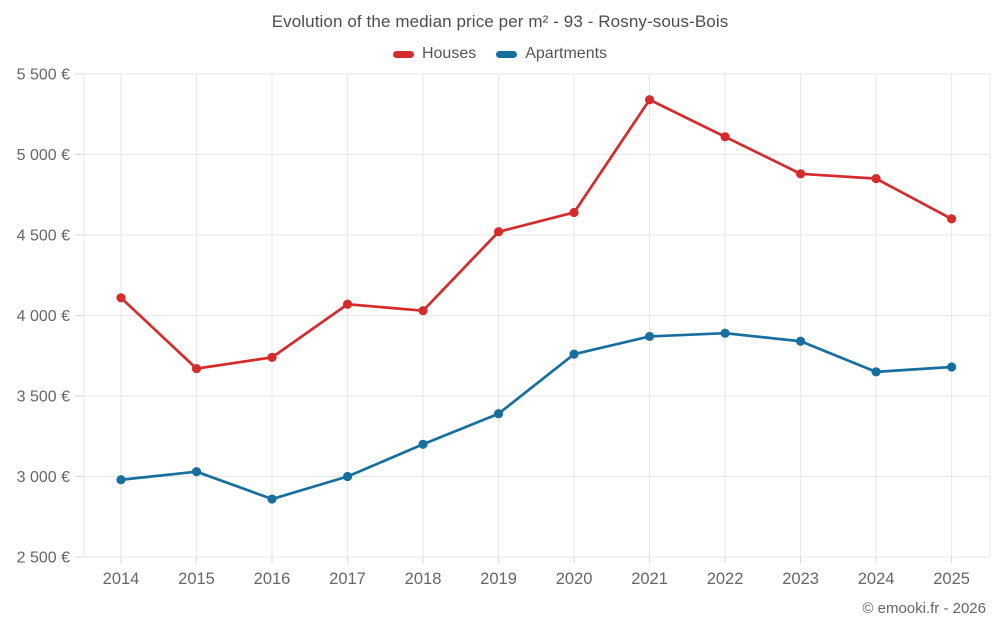 This screenshot has width=1000, height=625. What do you see at coordinates (272, 499) in the screenshot?
I see `apartments-data-point-2016` at bounding box center [272, 499].